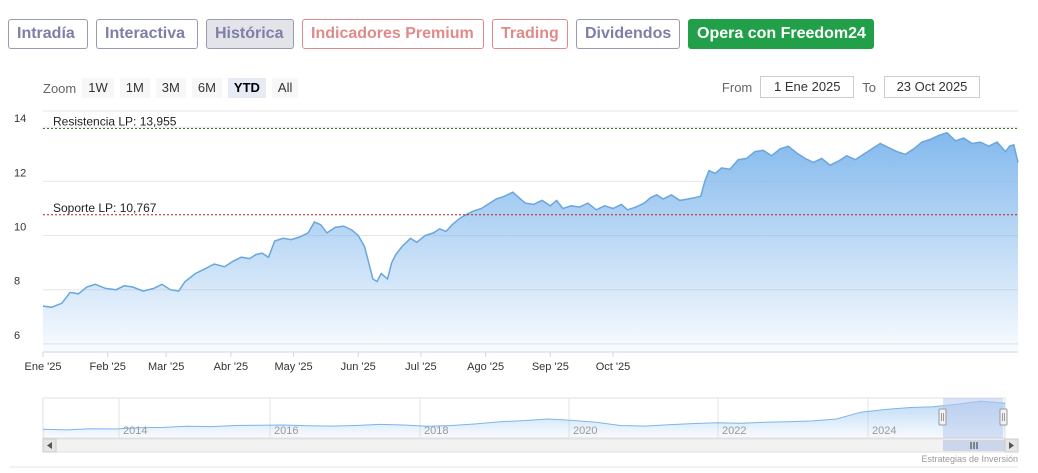 The image size is (1038, 473). Describe the element at coordinates (206, 88) in the screenshot. I see `zoom-6m-button: 6M` at that location.